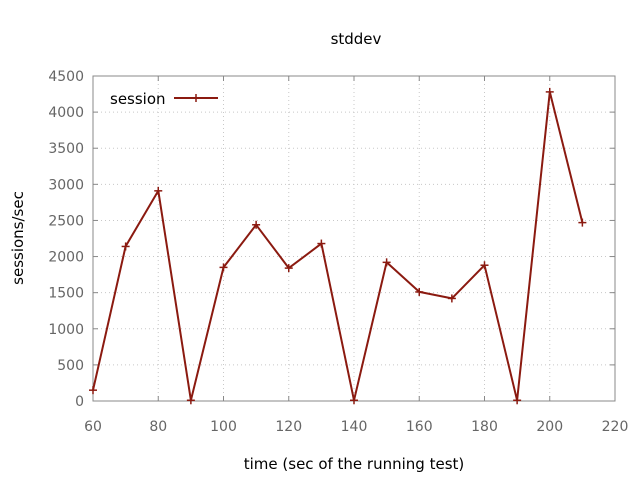  What do you see at coordinates (158, 427) in the screenshot?
I see `x-tick-label: 80` at bounding box center [158, 427].